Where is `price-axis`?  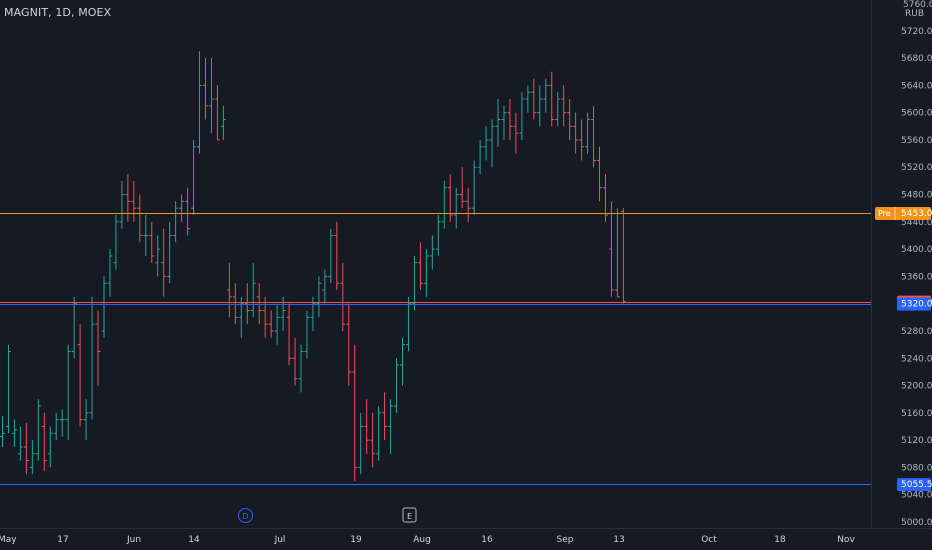
price-axis is located at coordinates (902, 275).